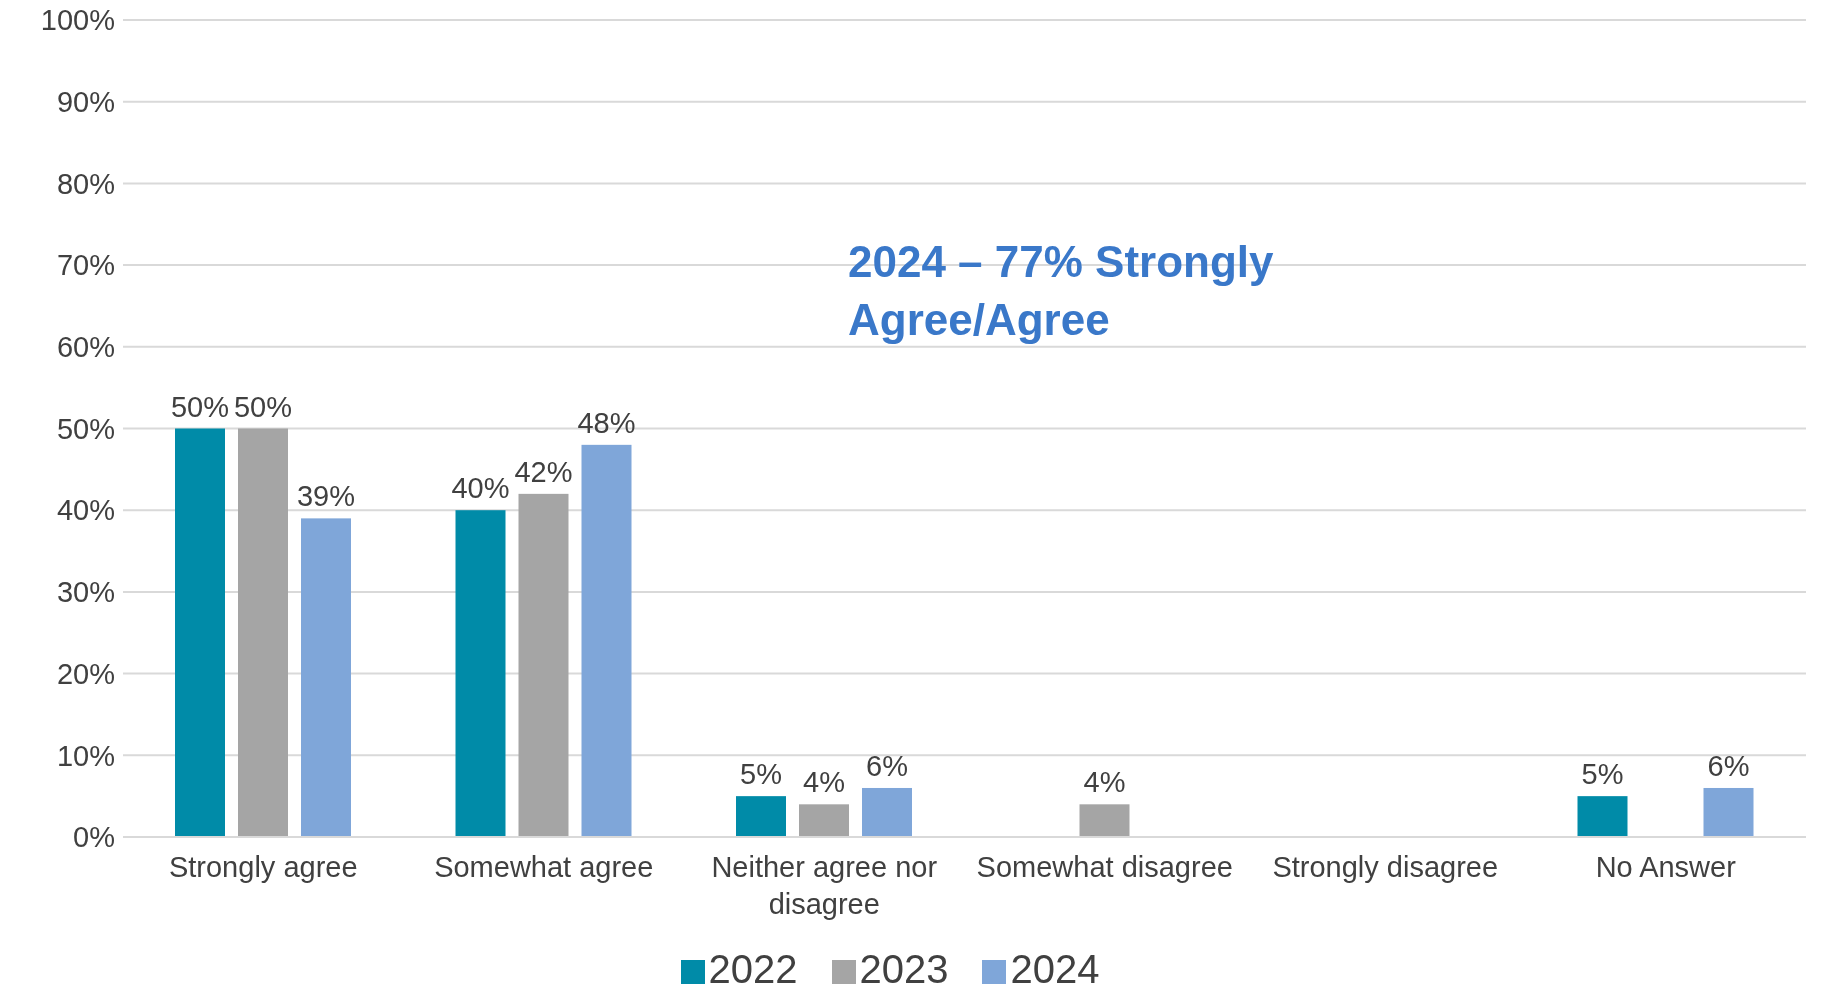 The height and width of the screenshot is (1000, 1824). Describe the element at coordinates (824, 885) in the screenshot. I see `x-tick-label: Neither agree nor disagree` at that location.